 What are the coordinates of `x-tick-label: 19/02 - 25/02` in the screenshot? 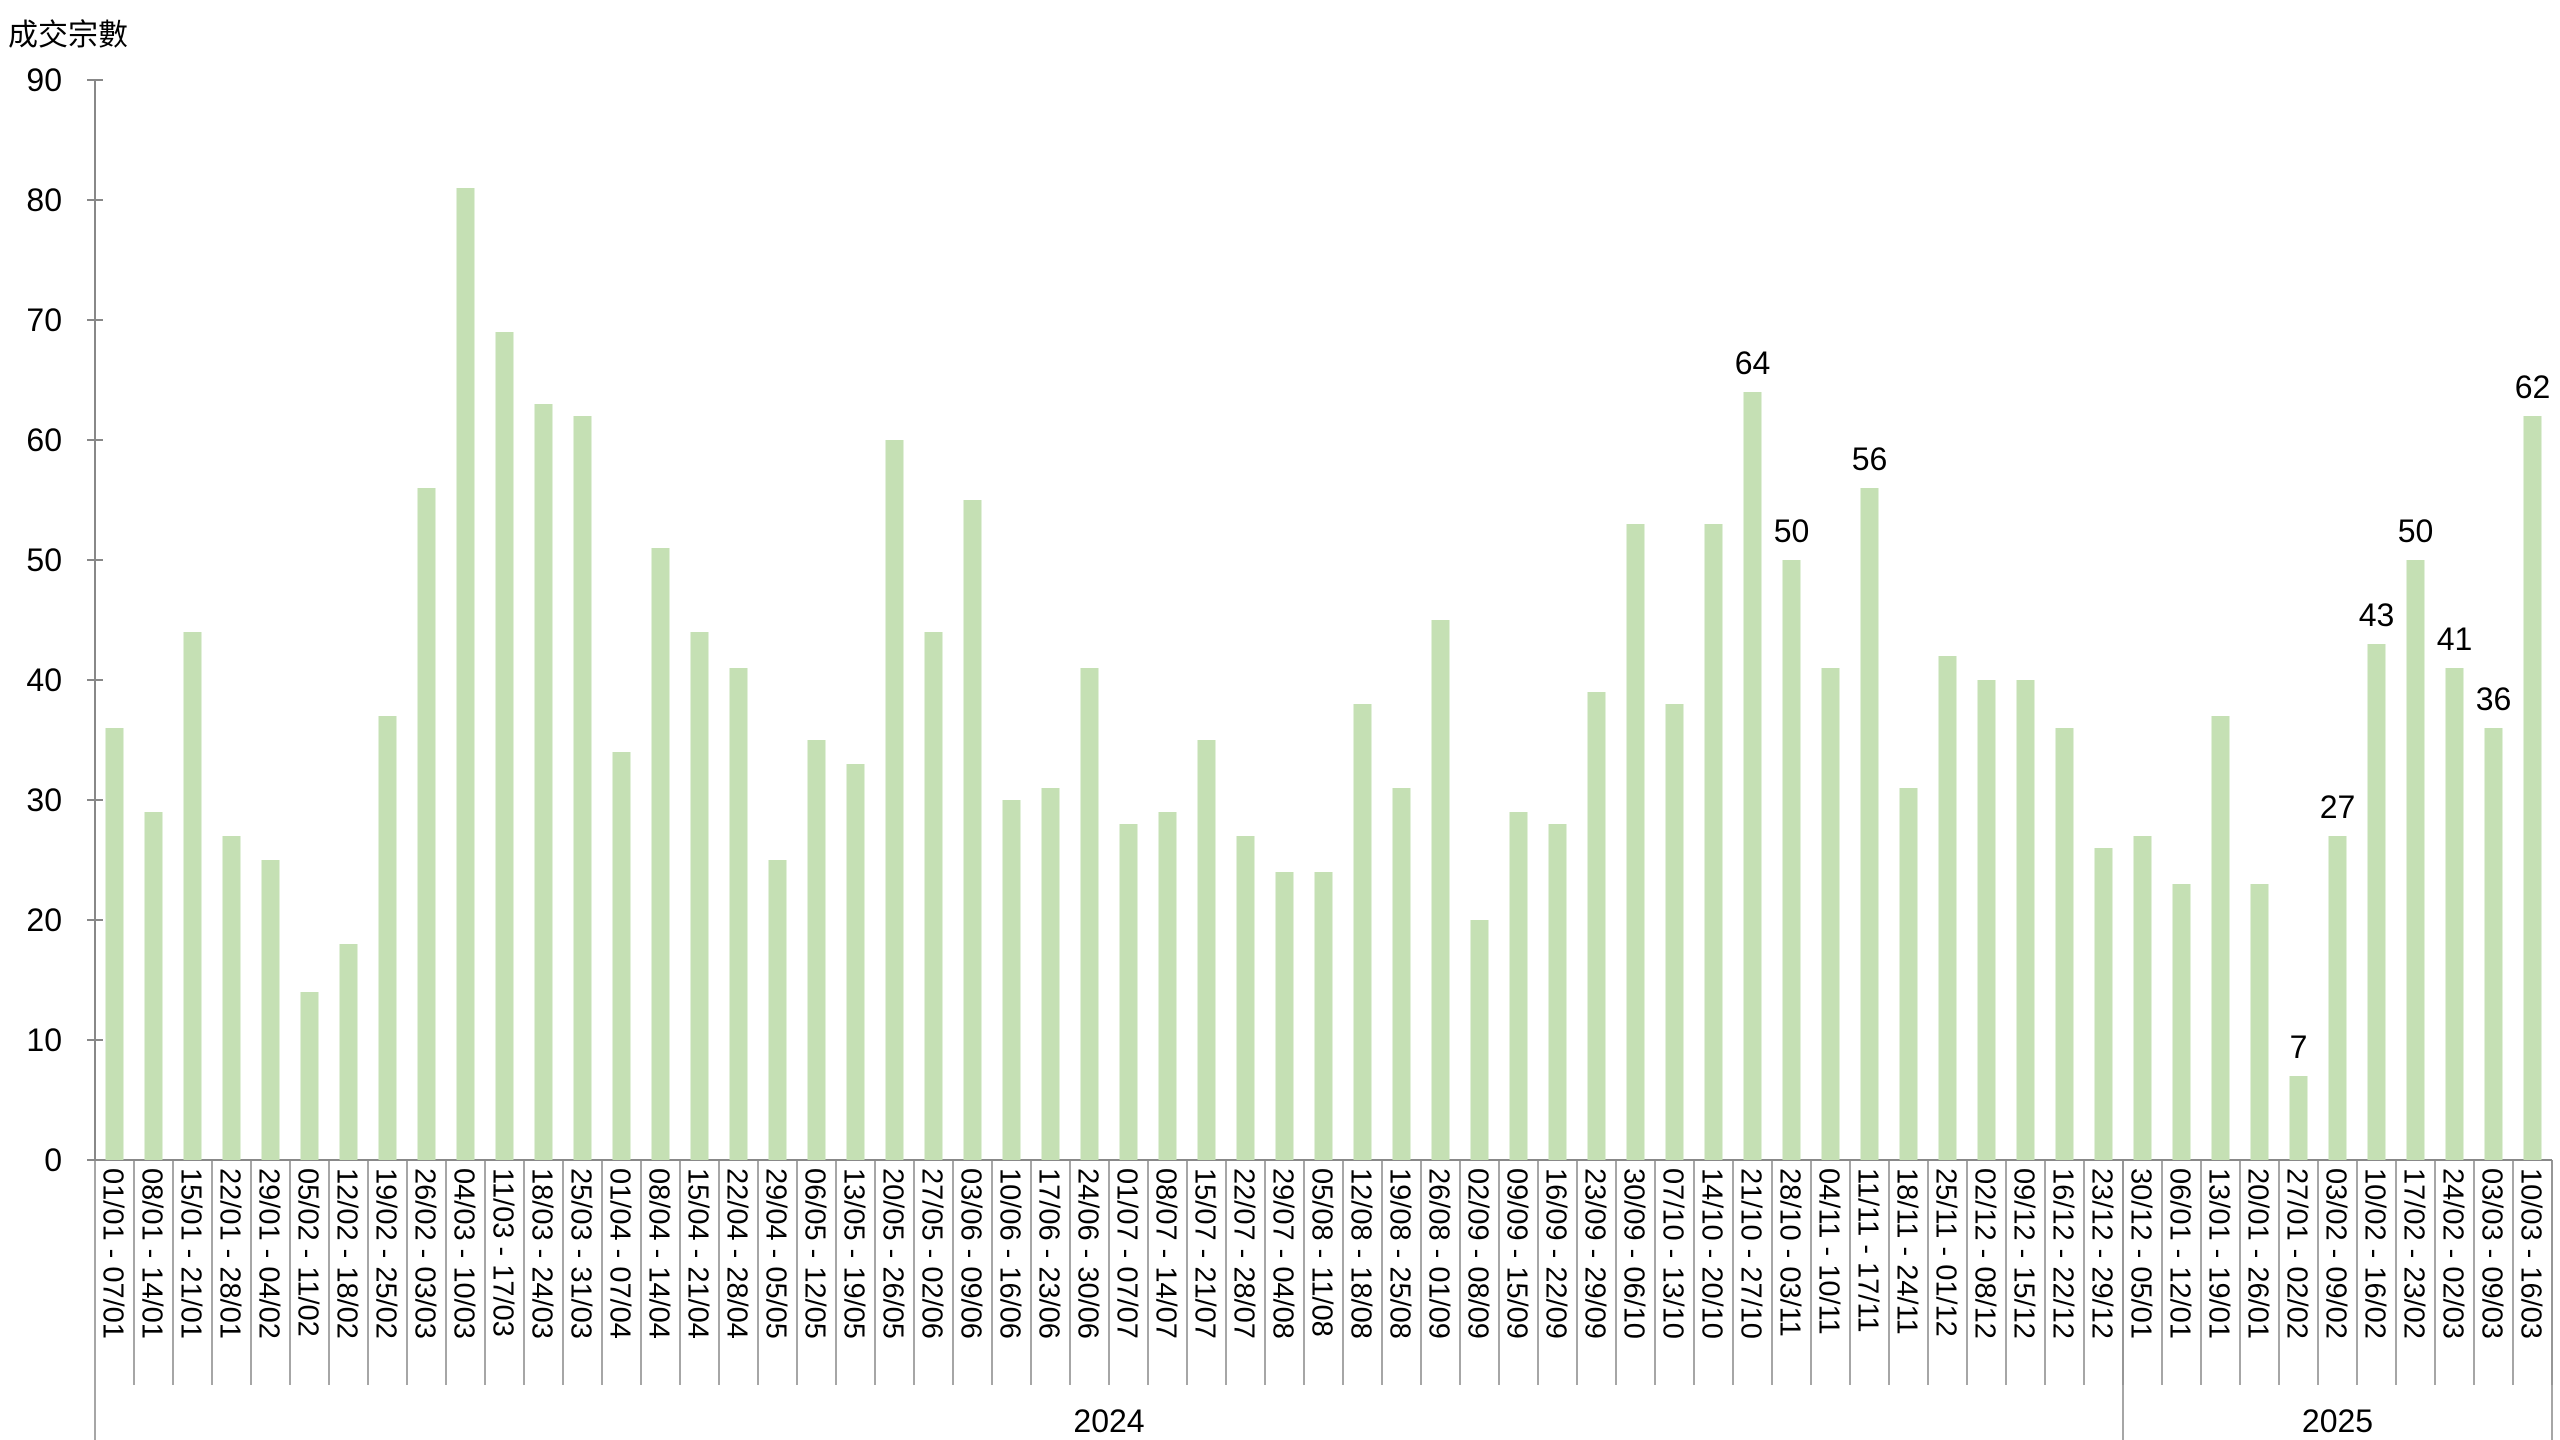 It's located at (386, 1253).